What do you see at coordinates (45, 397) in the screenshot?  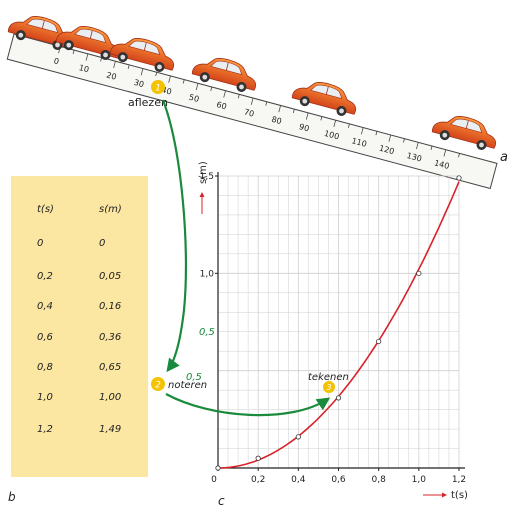 I see `table-cell-t: 1,0` at bounding box center [45, 397].